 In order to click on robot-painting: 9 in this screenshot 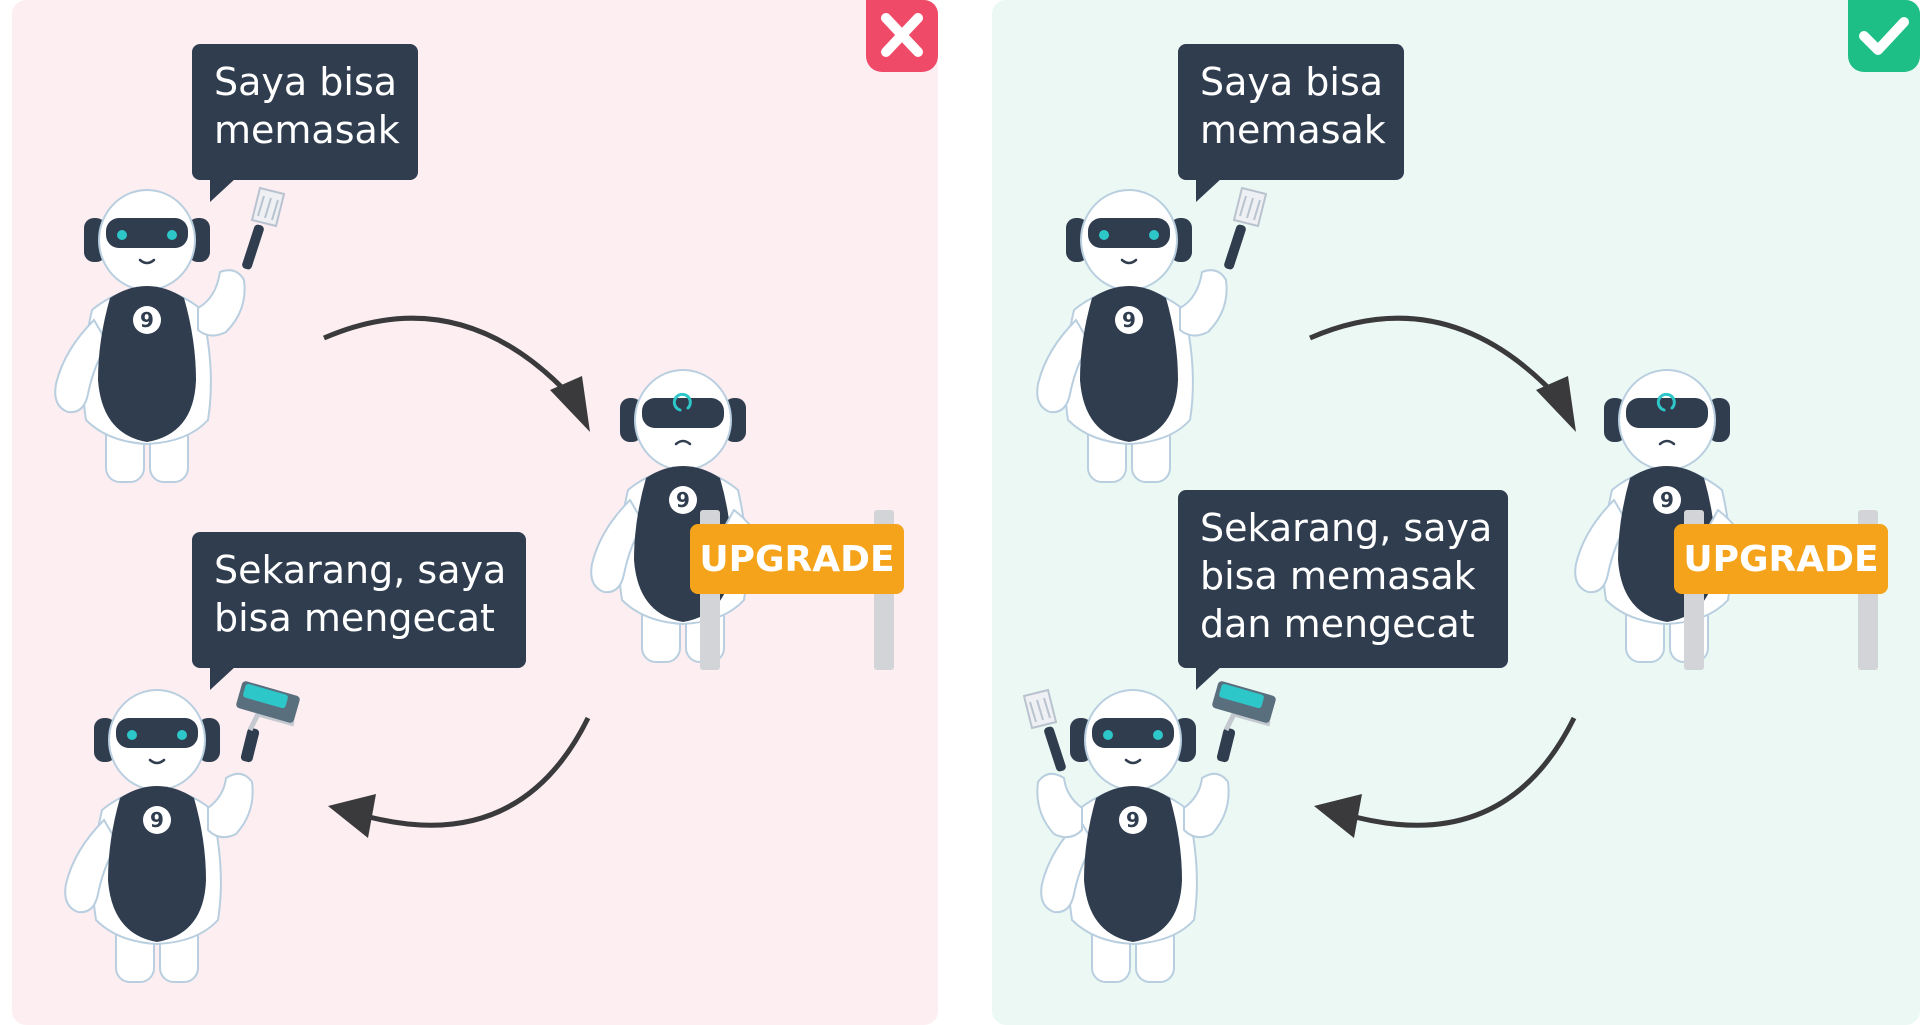, I will do `click(156, 835)`.